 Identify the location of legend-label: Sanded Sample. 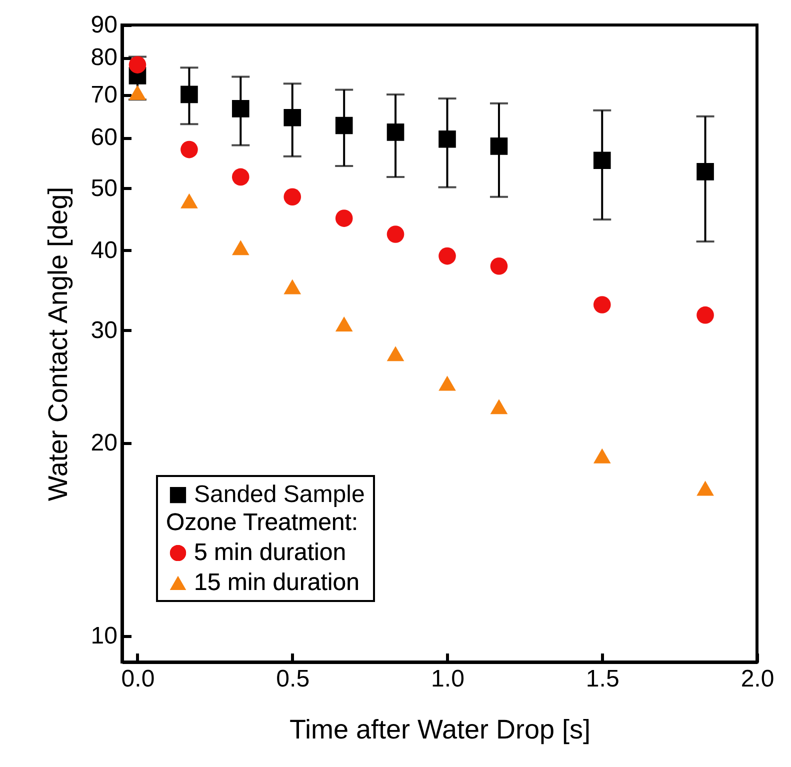
(279, 494).